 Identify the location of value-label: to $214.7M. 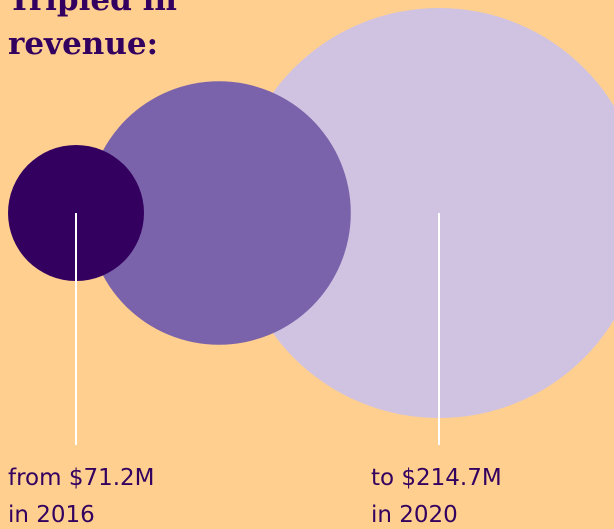
(436, 478).